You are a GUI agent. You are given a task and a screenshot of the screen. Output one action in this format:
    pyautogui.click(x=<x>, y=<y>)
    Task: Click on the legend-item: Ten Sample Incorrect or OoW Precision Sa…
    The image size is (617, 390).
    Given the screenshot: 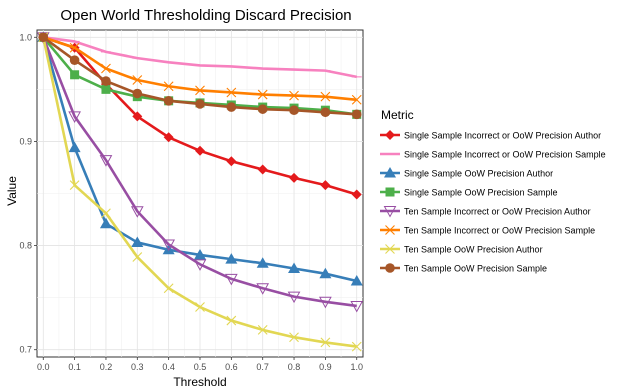 What is the action you would take?
    pyautogui.click(x=487, y=230)
    